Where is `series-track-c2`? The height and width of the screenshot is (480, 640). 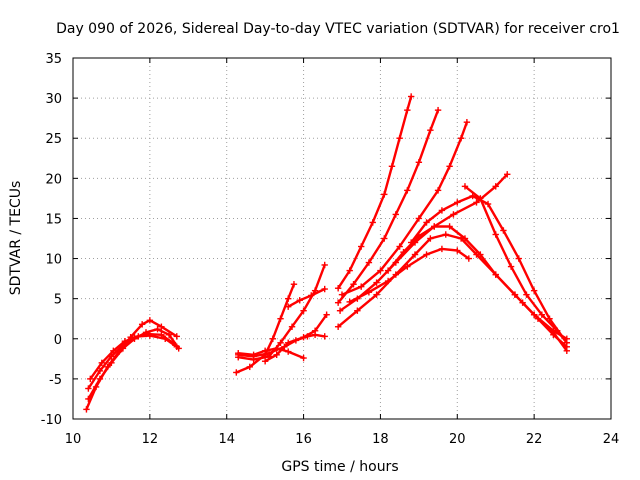 series-track-c2 is located at coordinates (388, 206).